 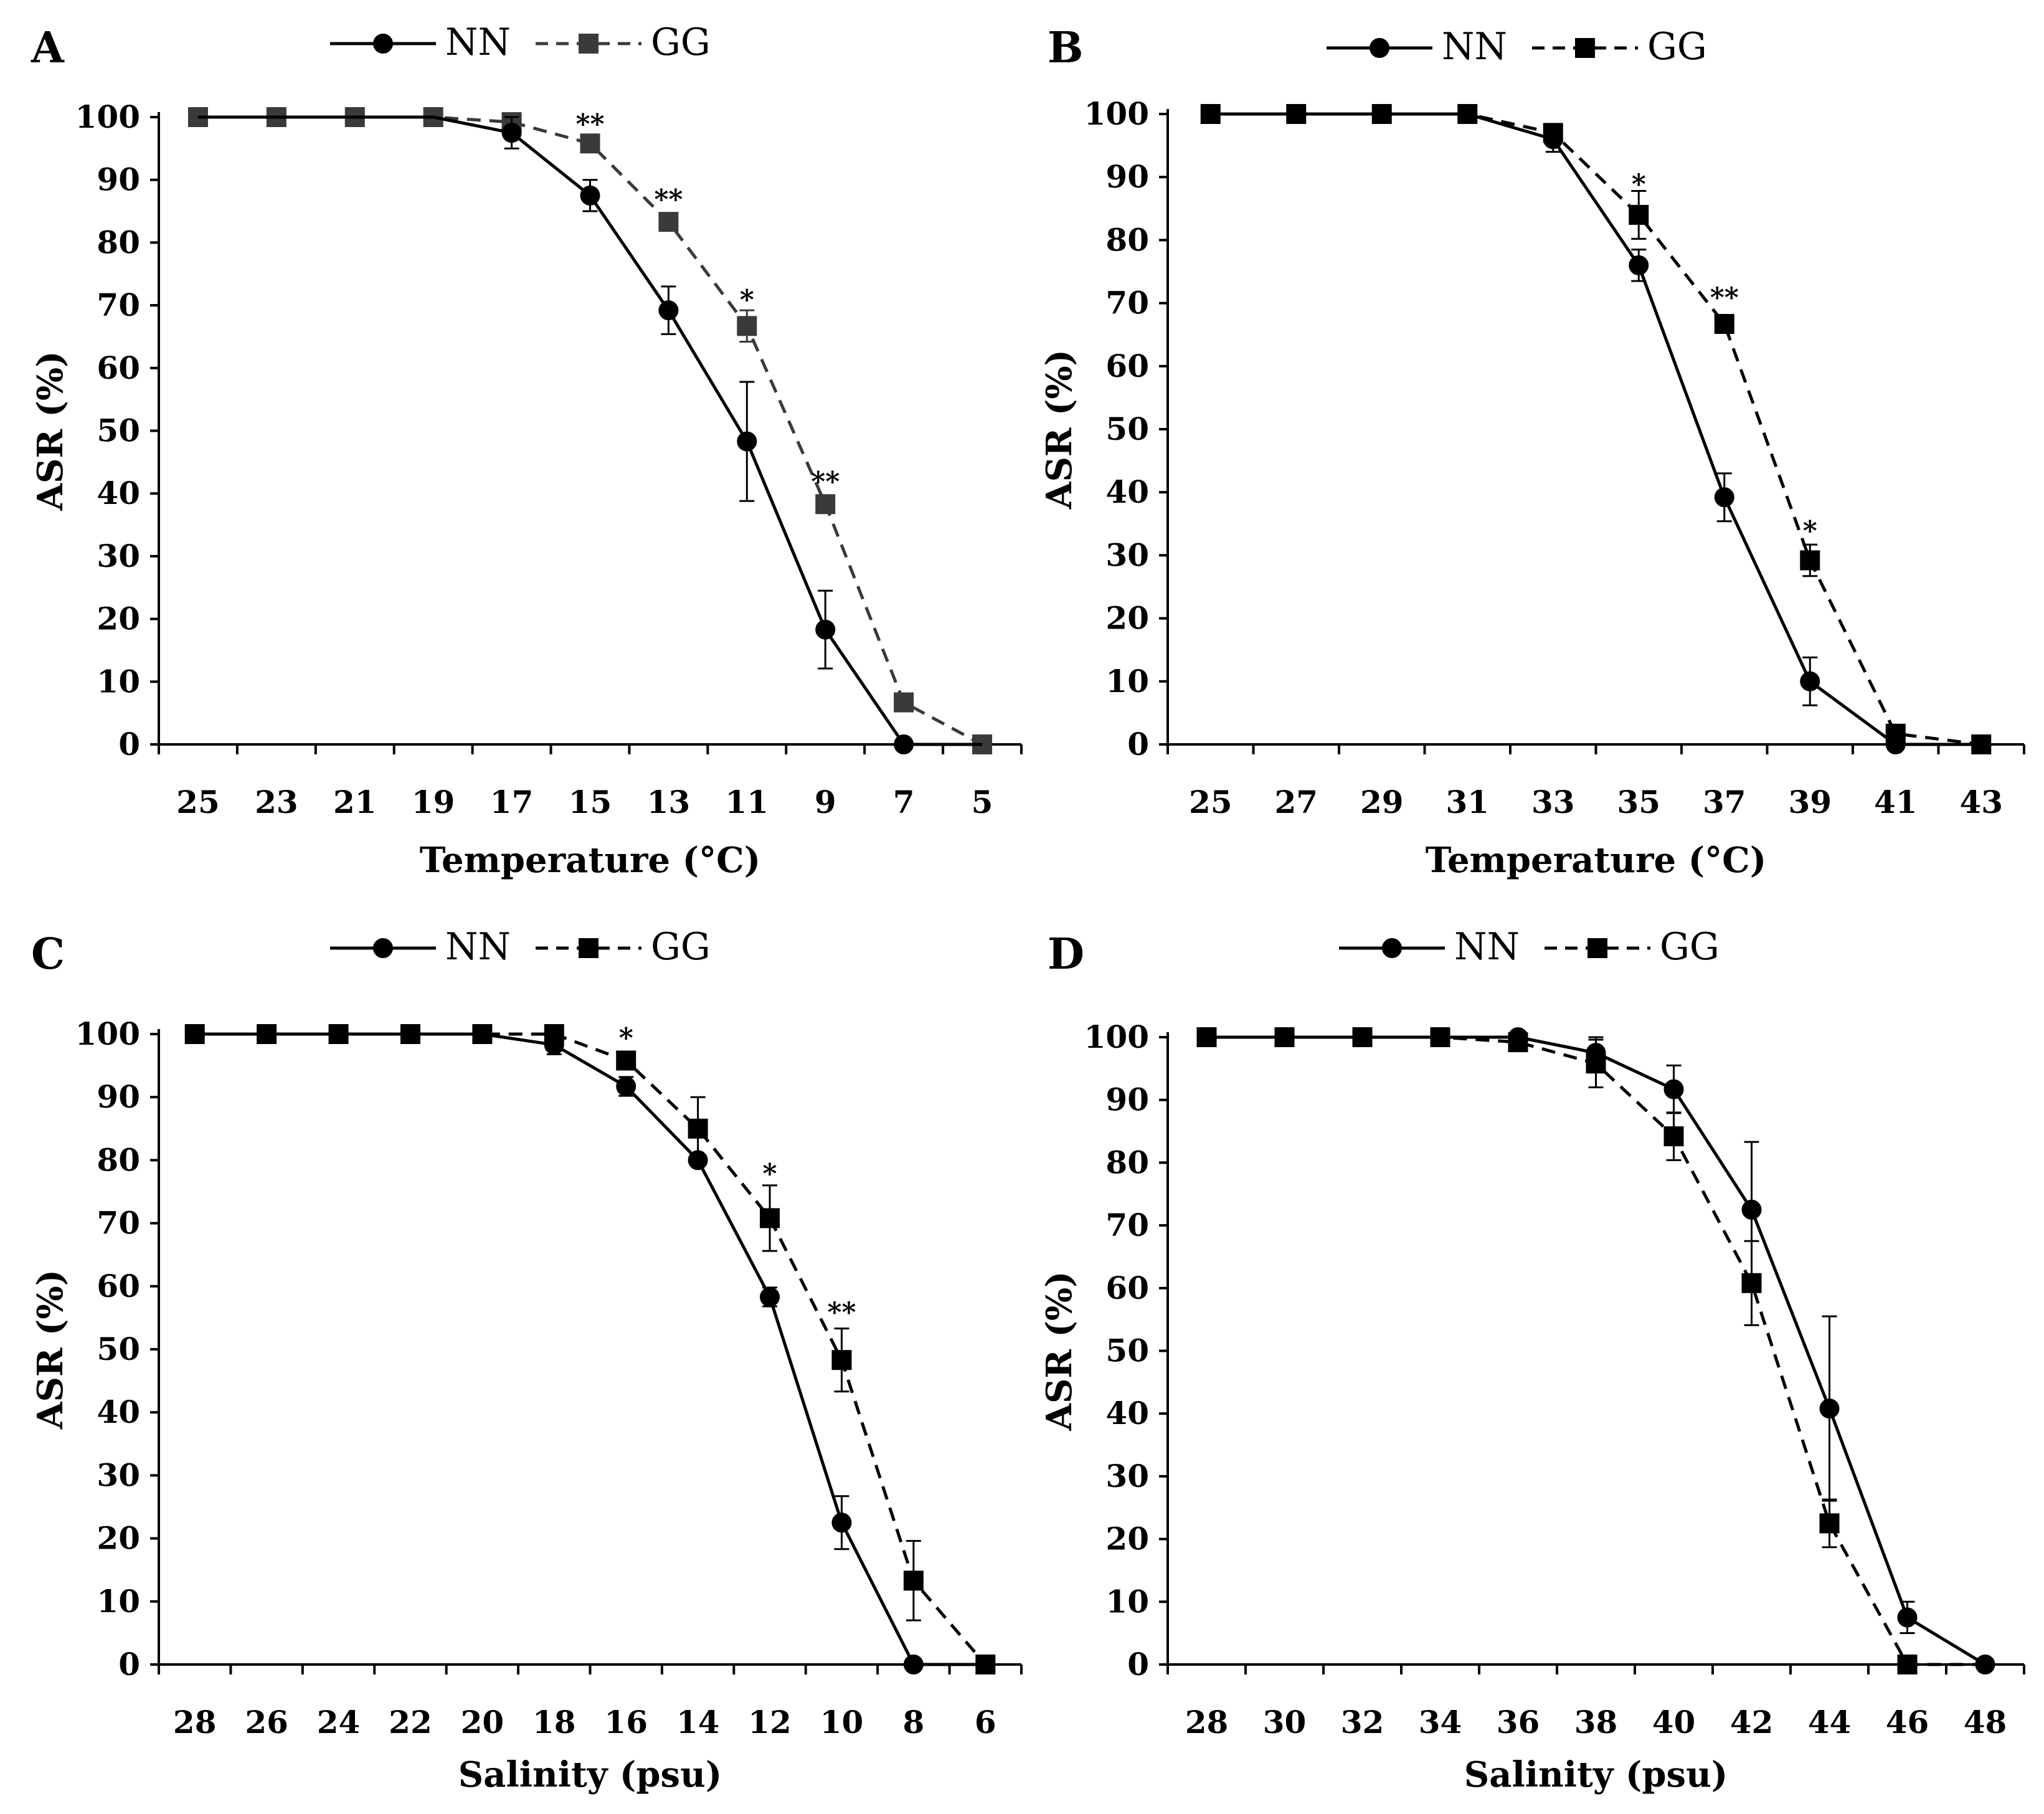 I want to click on x-tick-label: 32, so click(x=1363, y=1722).